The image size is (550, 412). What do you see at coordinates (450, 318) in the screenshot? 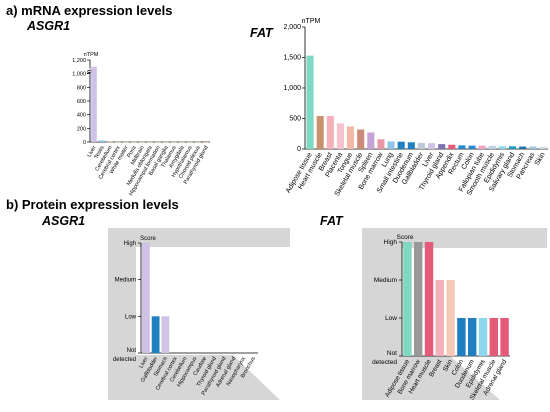
I see `protein-fat-bar-skin` at bounding box center [450, 318].